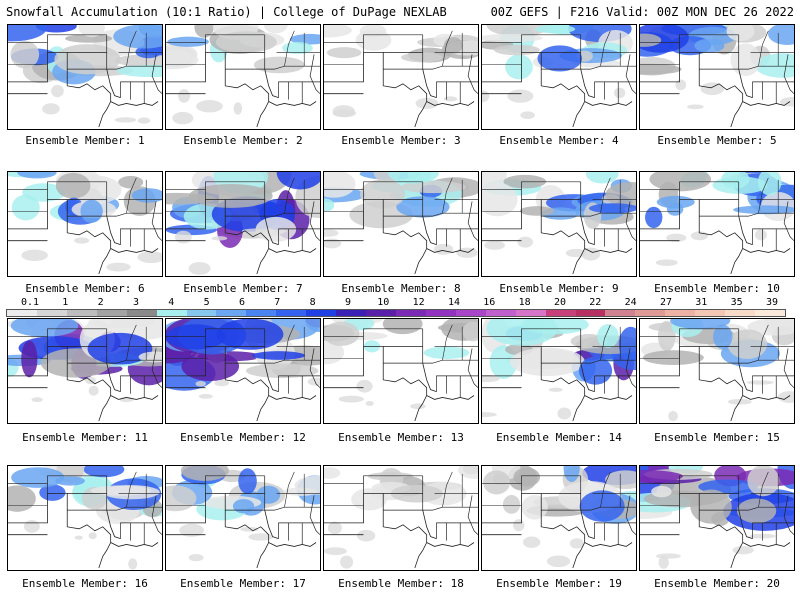 The image size is (800, 600). Describe the element at coordinates (383, 302) in the screenshot. I see `colorbar-tick-label: 10` at that location.